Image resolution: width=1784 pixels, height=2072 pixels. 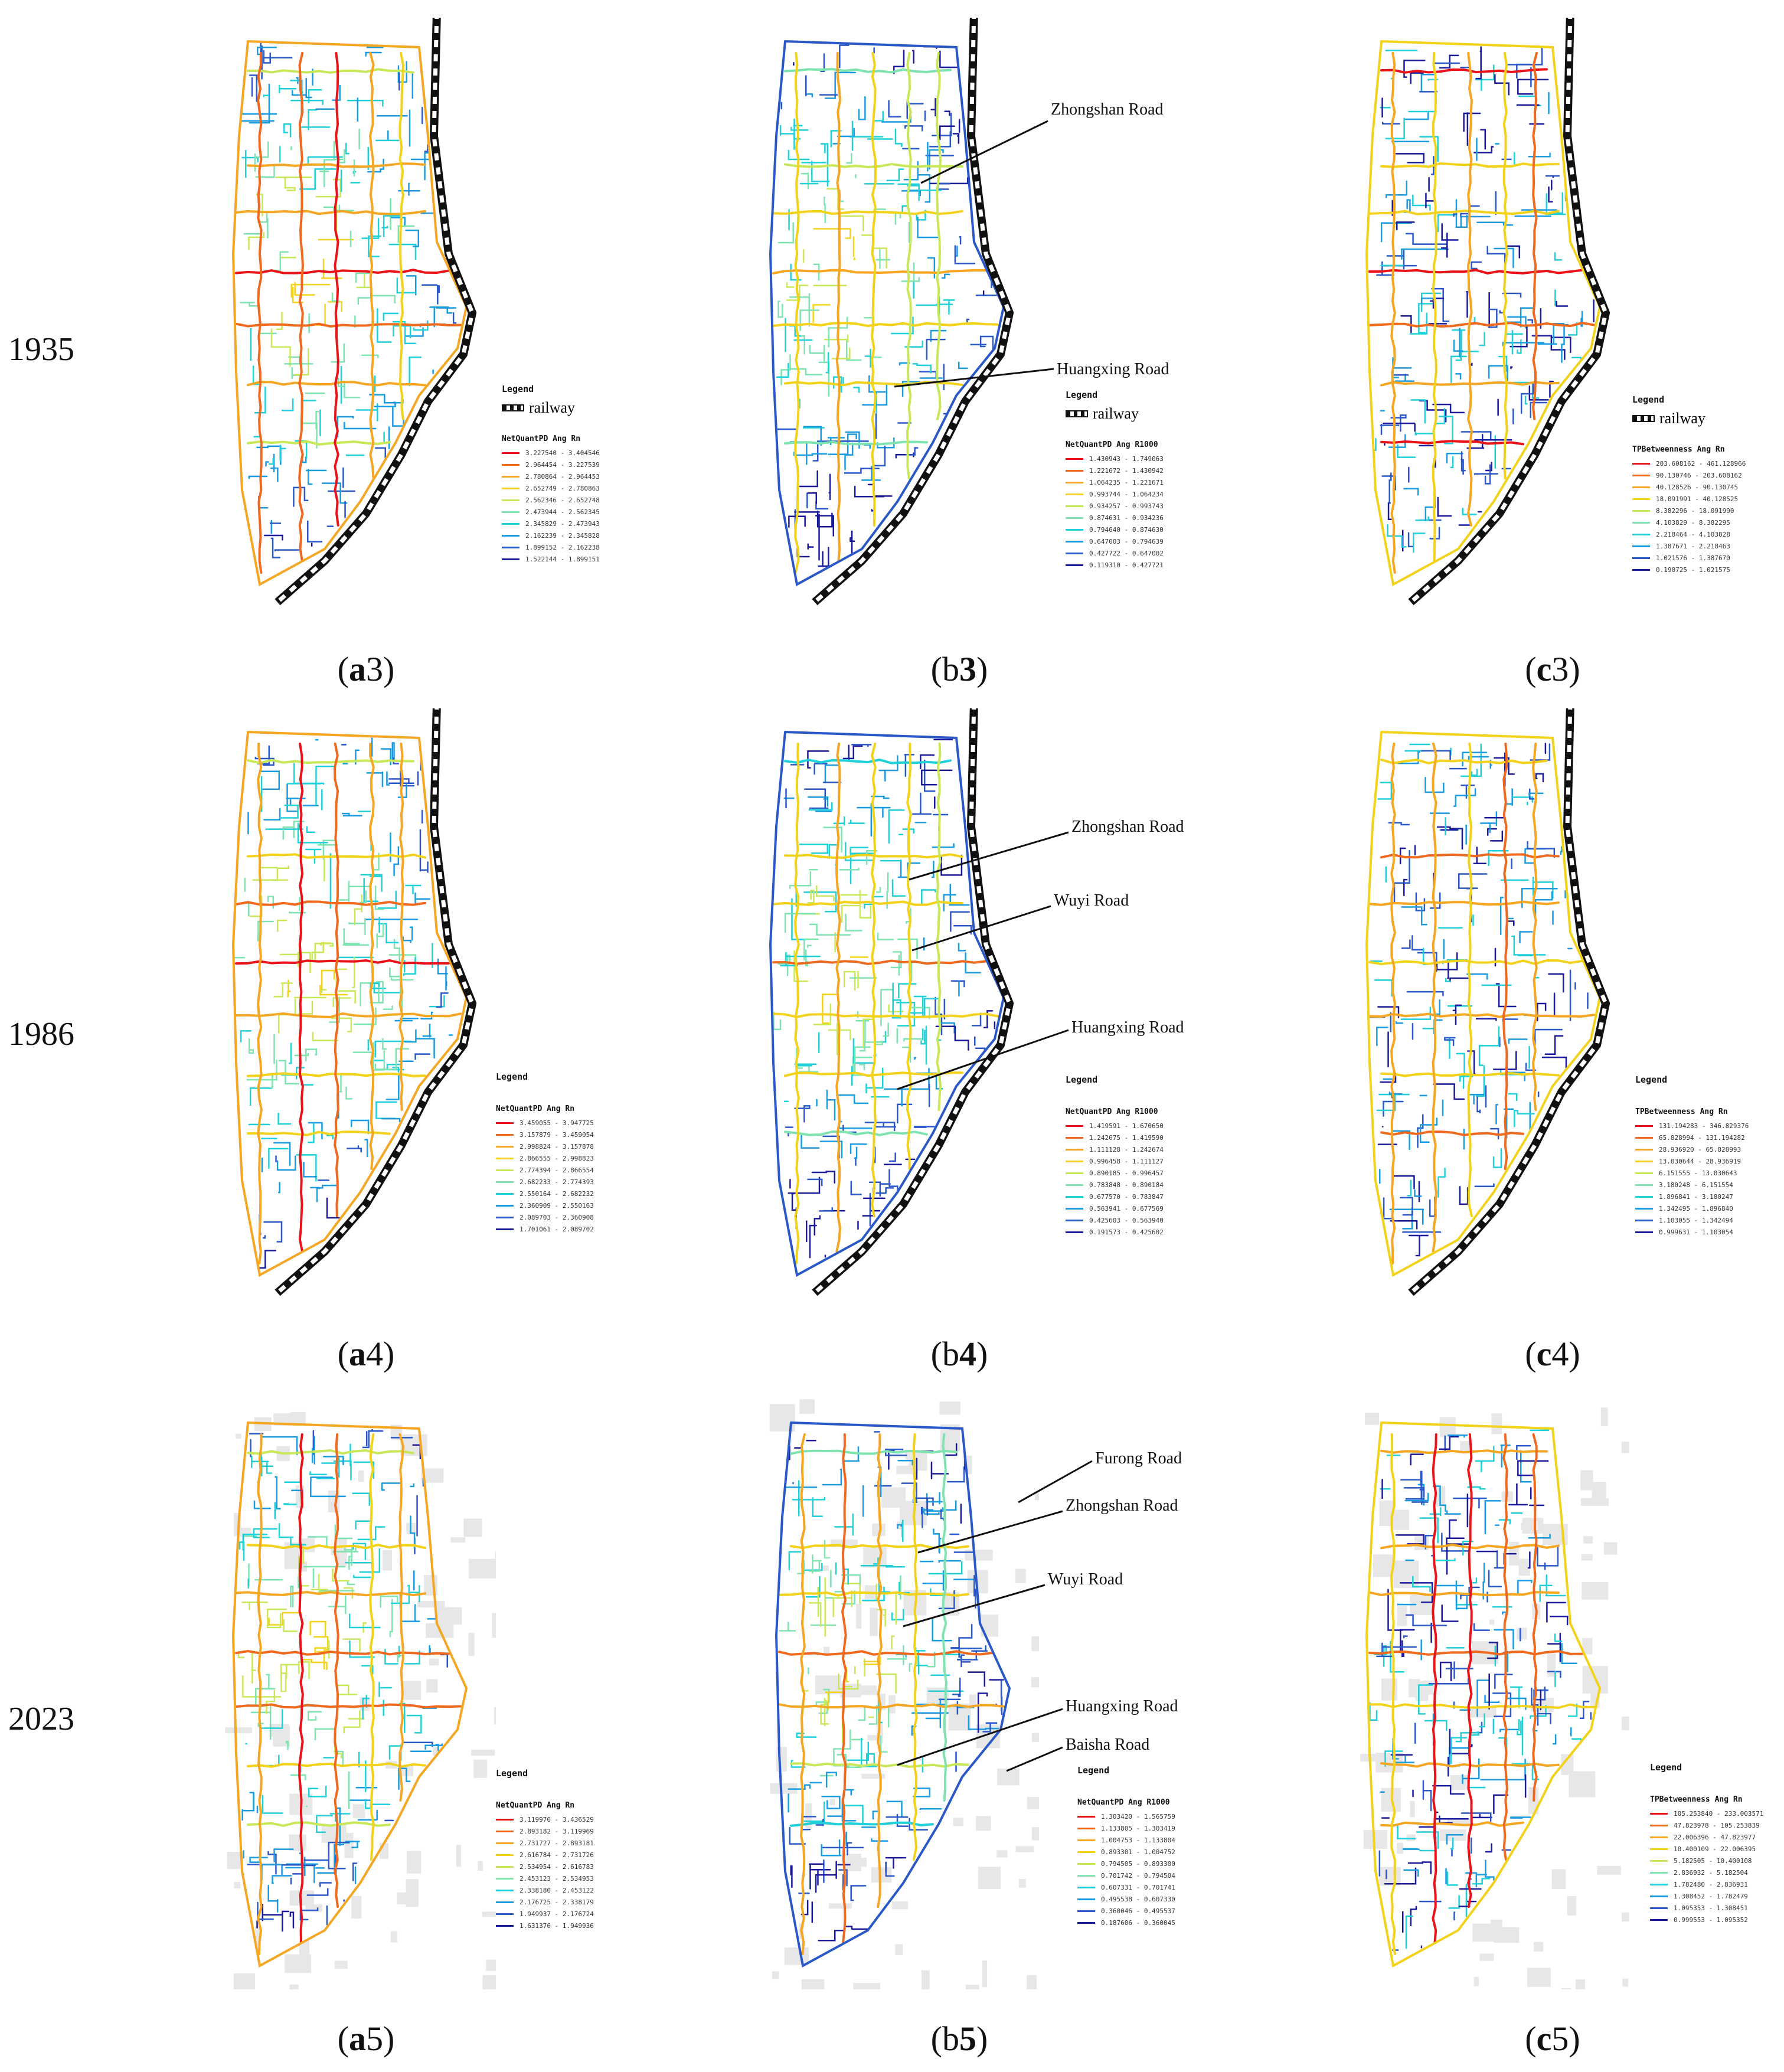 What do you see at coordinates (1126, 482) in the screenshot?
I see `legend-class-range: 1.064235 - 1.221671` at bounding box center [1126, 482].